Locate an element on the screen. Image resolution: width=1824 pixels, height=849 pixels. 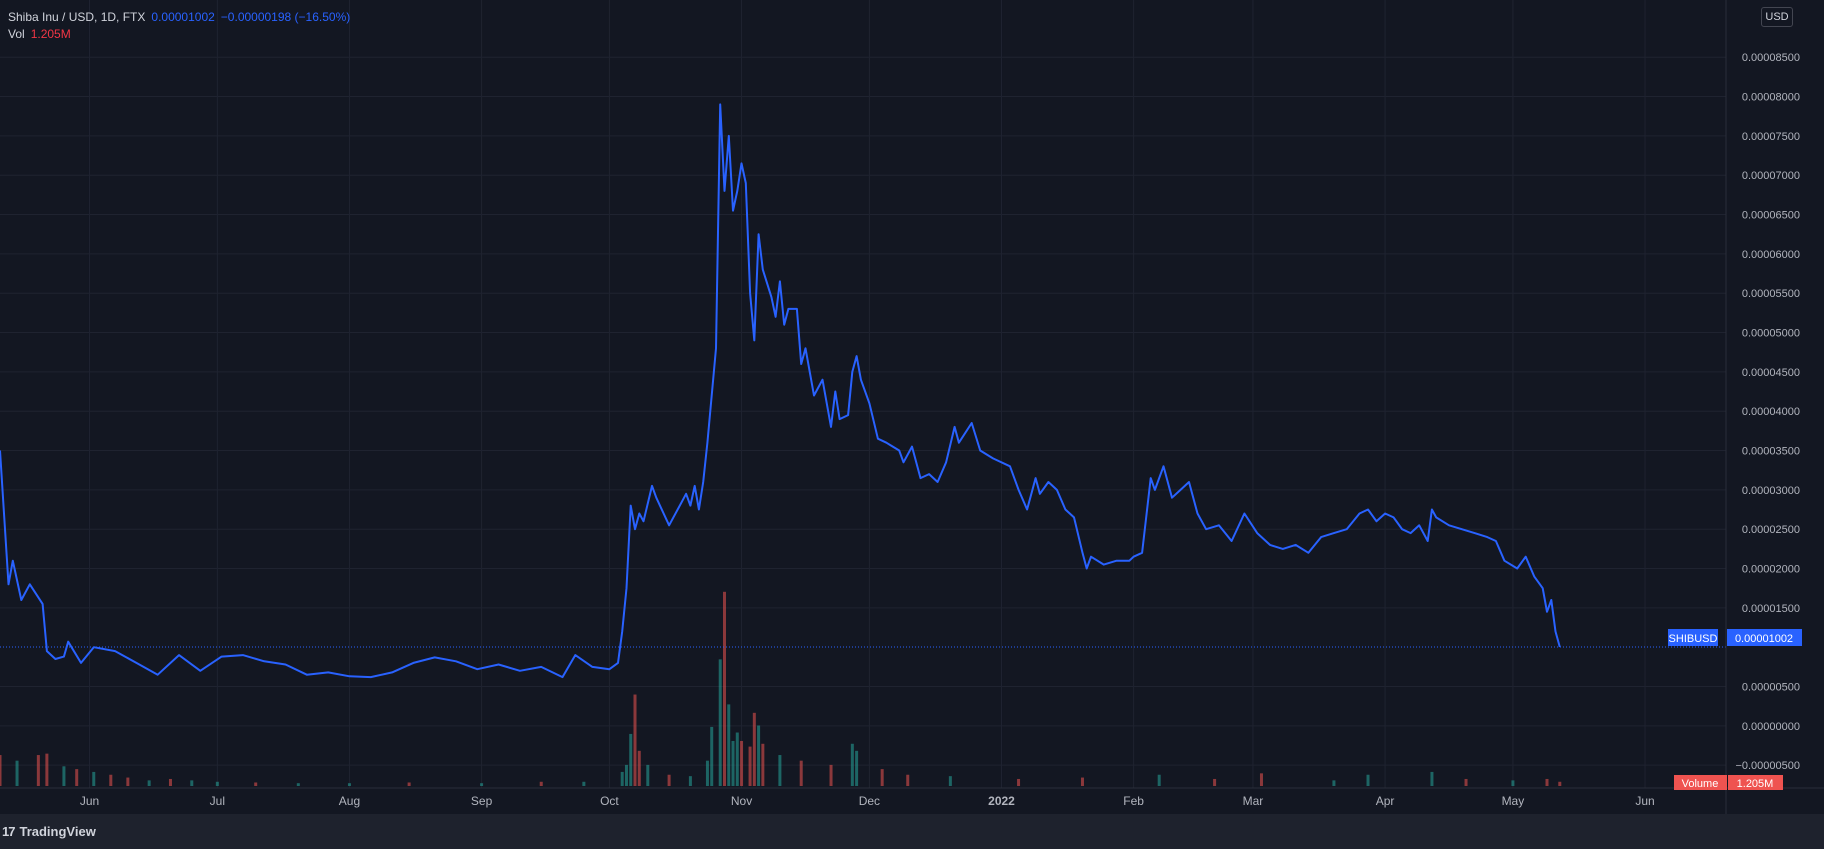
currency-badge: USD is located at coordinates (1777, 17).